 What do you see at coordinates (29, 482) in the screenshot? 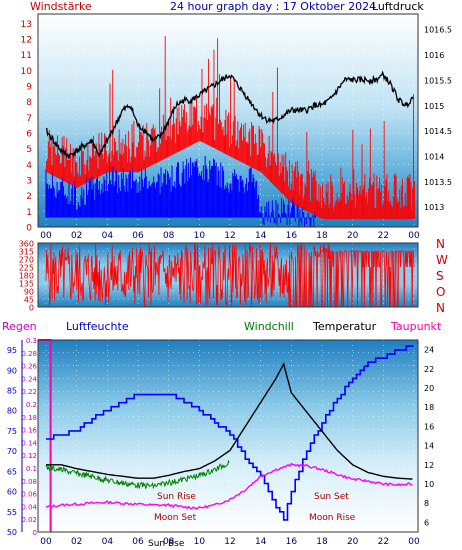
I see `regen-tick-label: 0.08` at bounding box center [29, 482].